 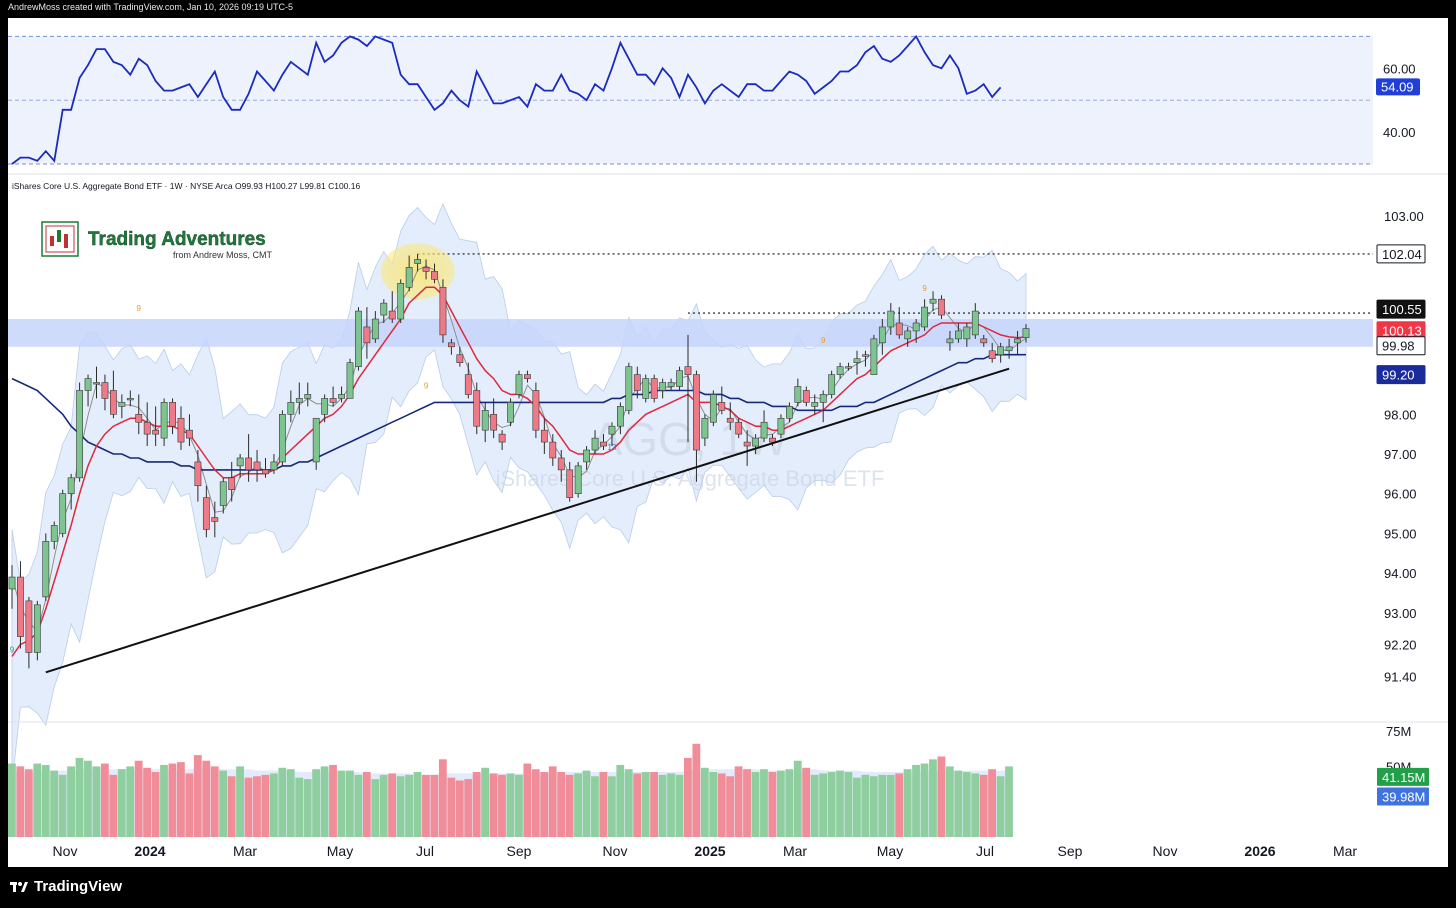 I want to click on price-level-text: 99.20, so click(x=1398, y=375).